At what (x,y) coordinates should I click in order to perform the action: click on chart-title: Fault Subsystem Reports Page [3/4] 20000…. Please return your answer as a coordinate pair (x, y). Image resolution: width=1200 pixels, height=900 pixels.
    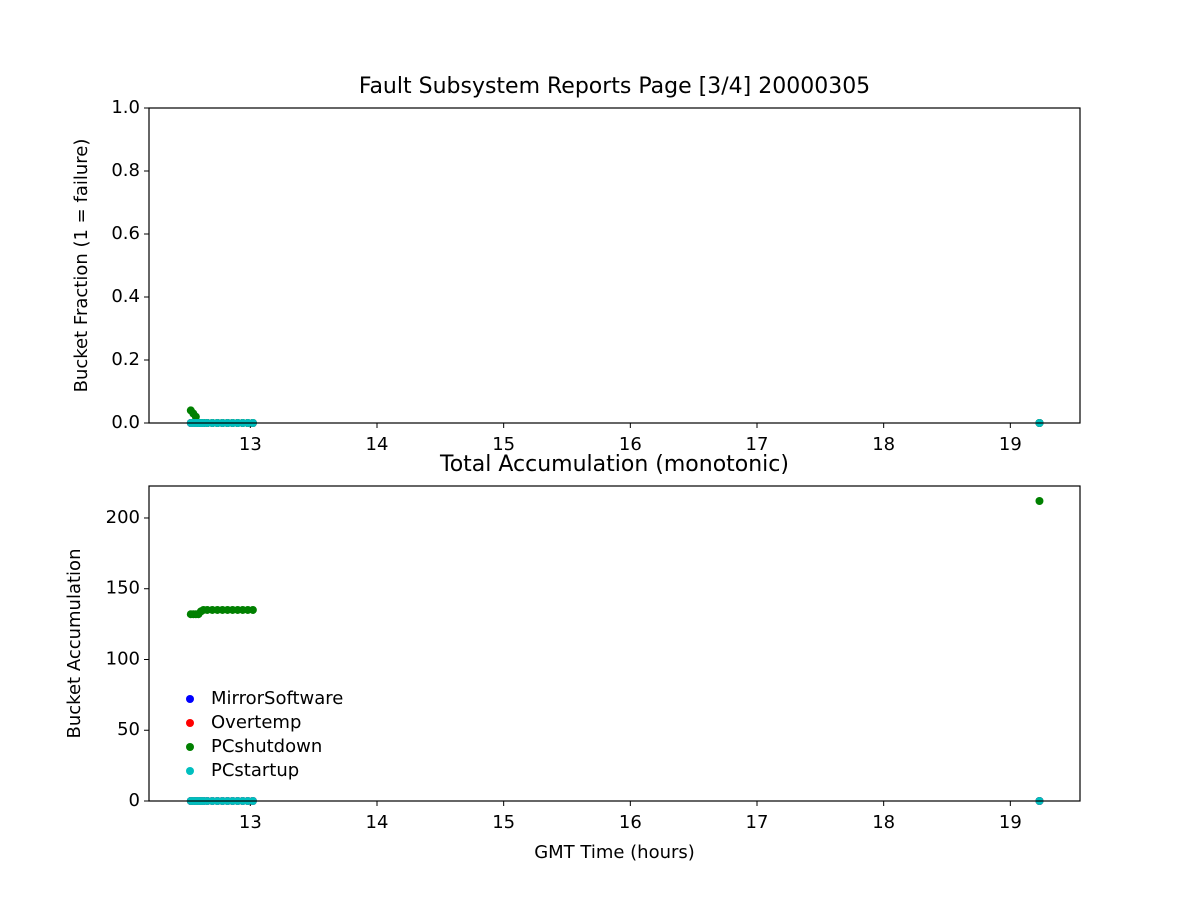
    Looking at the image, I should click on (614, 86).